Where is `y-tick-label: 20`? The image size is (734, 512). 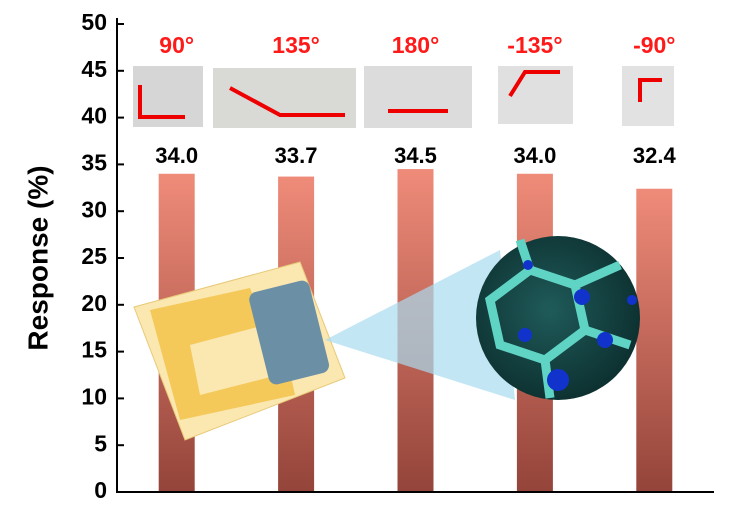 y-tick-label: 20 is located at coordinates (94, 303).